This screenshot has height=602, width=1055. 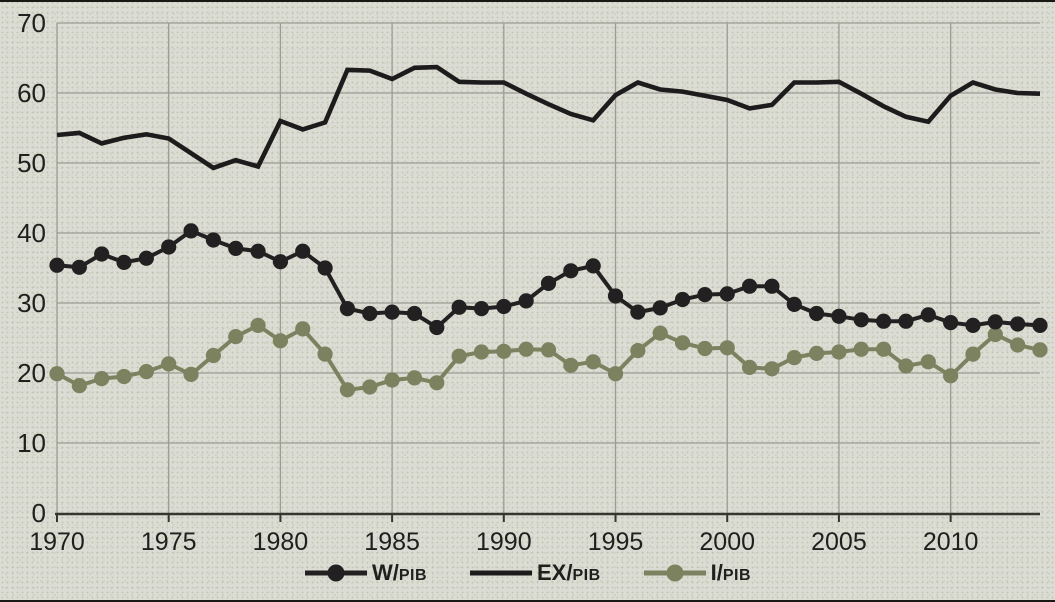 I want to click on y-axis-label-10: 10, so click(x=31, y=443).